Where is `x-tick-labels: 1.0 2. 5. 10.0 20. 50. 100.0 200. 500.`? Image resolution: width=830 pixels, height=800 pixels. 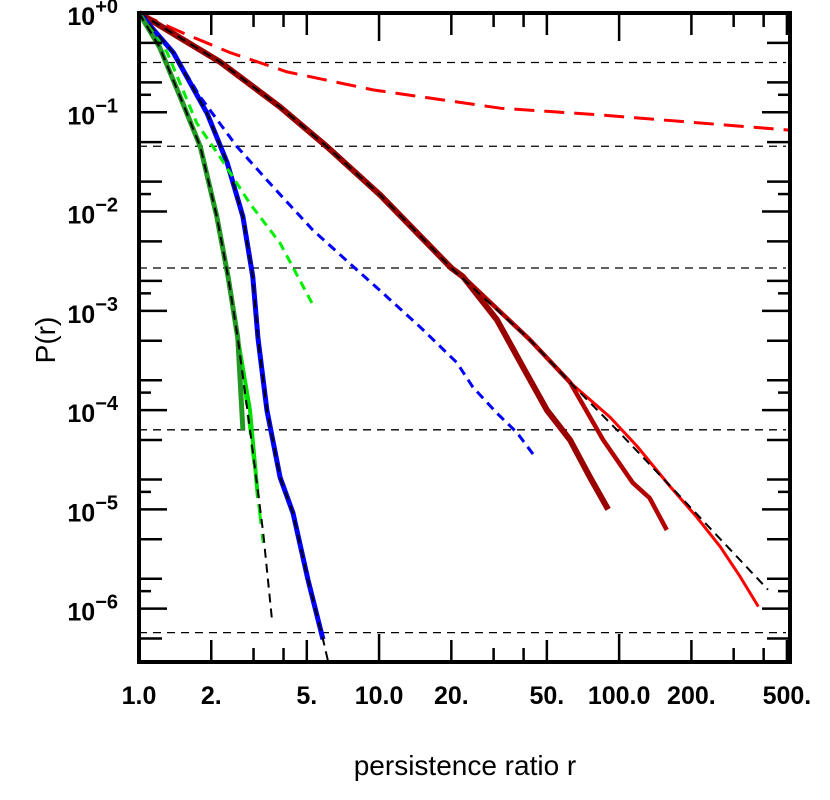 x-tick-labels: 1.0 2. 5. 10.0 20. 50. 100.0 200. 500. is located at coordinates (467, 696).